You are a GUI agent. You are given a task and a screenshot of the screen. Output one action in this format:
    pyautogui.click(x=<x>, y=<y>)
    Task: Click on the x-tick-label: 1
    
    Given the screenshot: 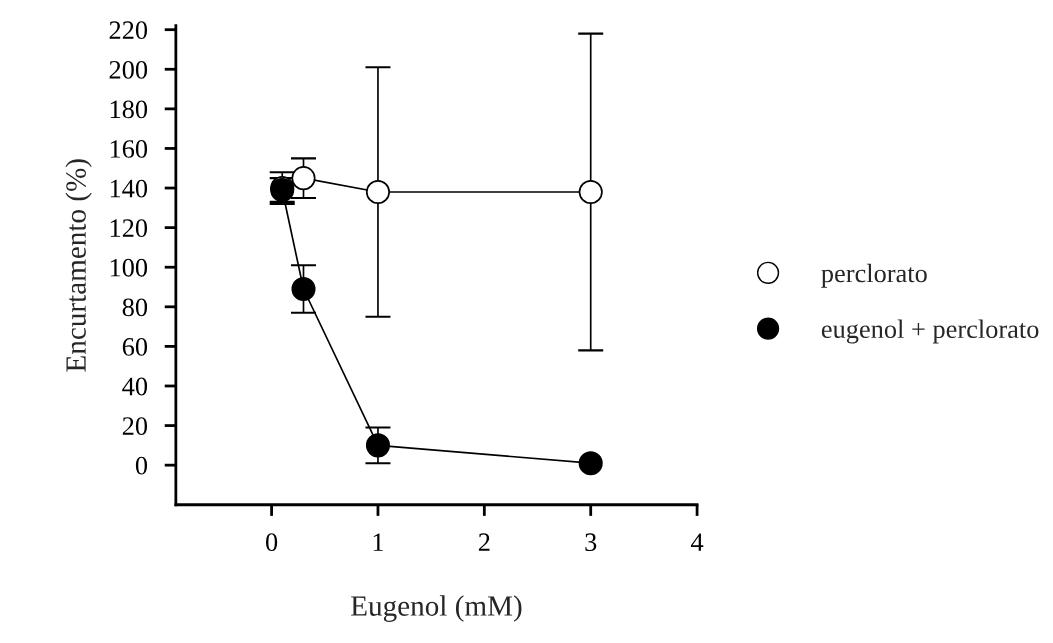 What is the action you would take?
    pyautogui.click(x=378, y=542)
    